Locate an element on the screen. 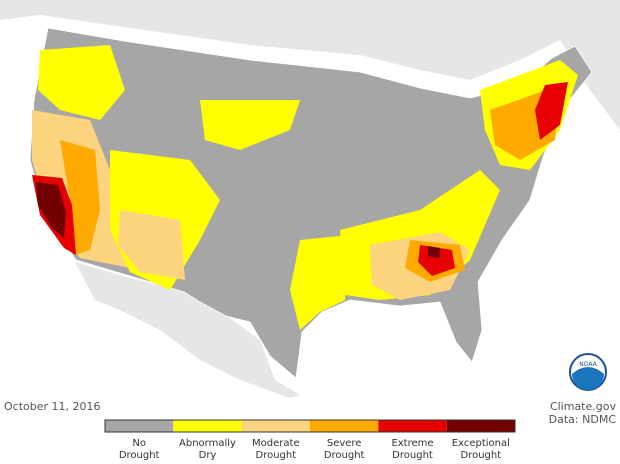  legend-label: Dry is located at coordinates (208, 455).